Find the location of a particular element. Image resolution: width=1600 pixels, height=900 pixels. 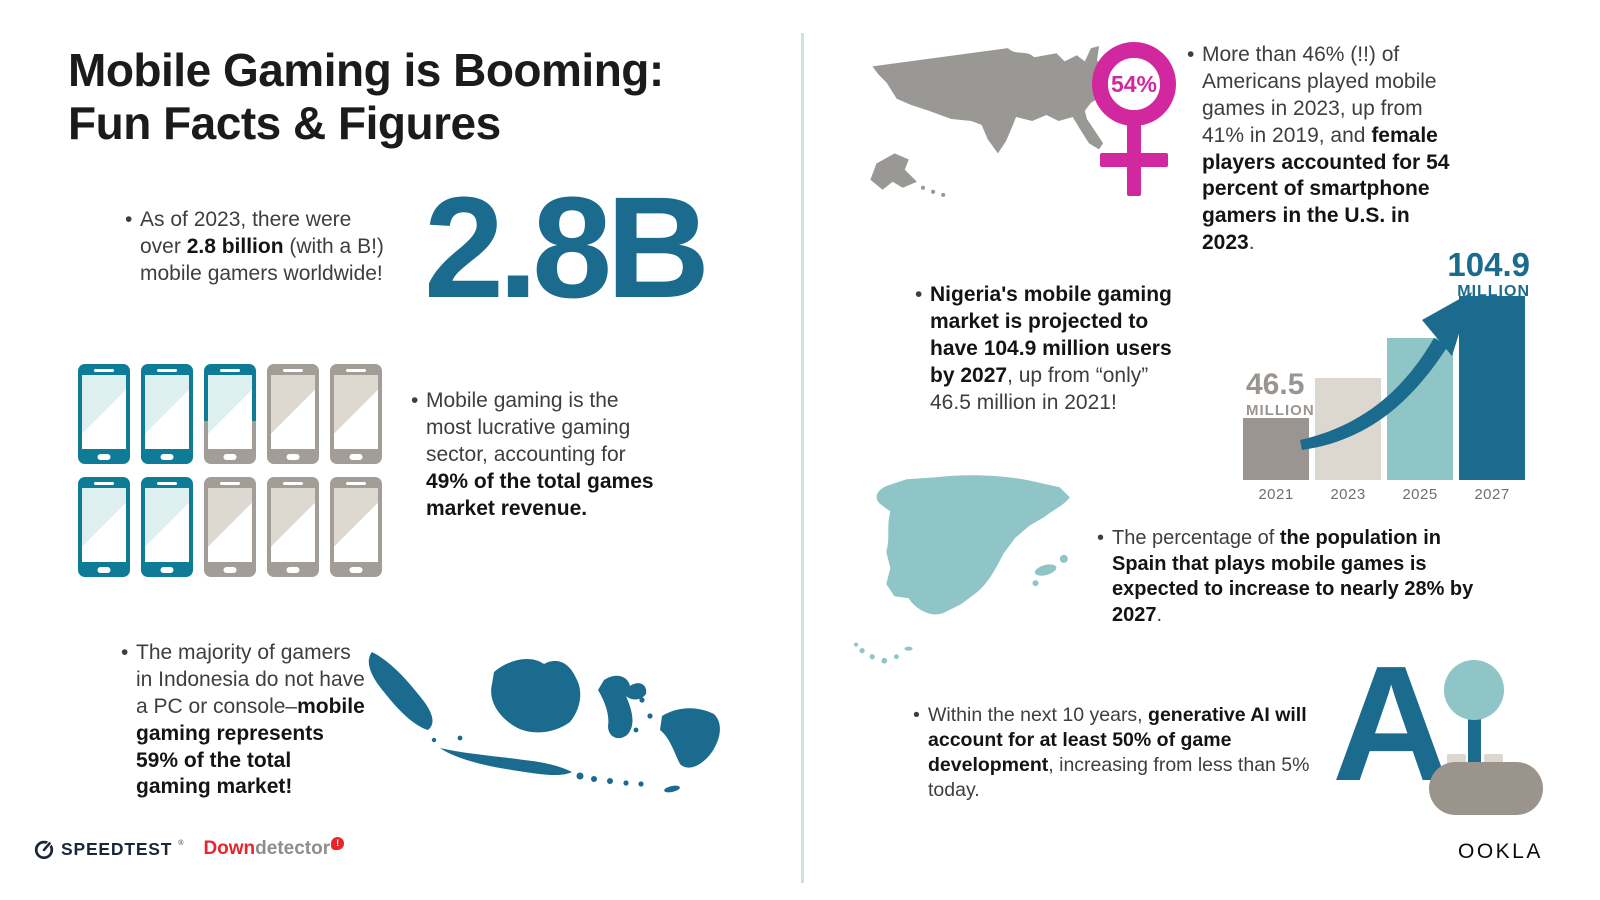

chart-start-value: 46.5 is located at coordinates (1275, 384).